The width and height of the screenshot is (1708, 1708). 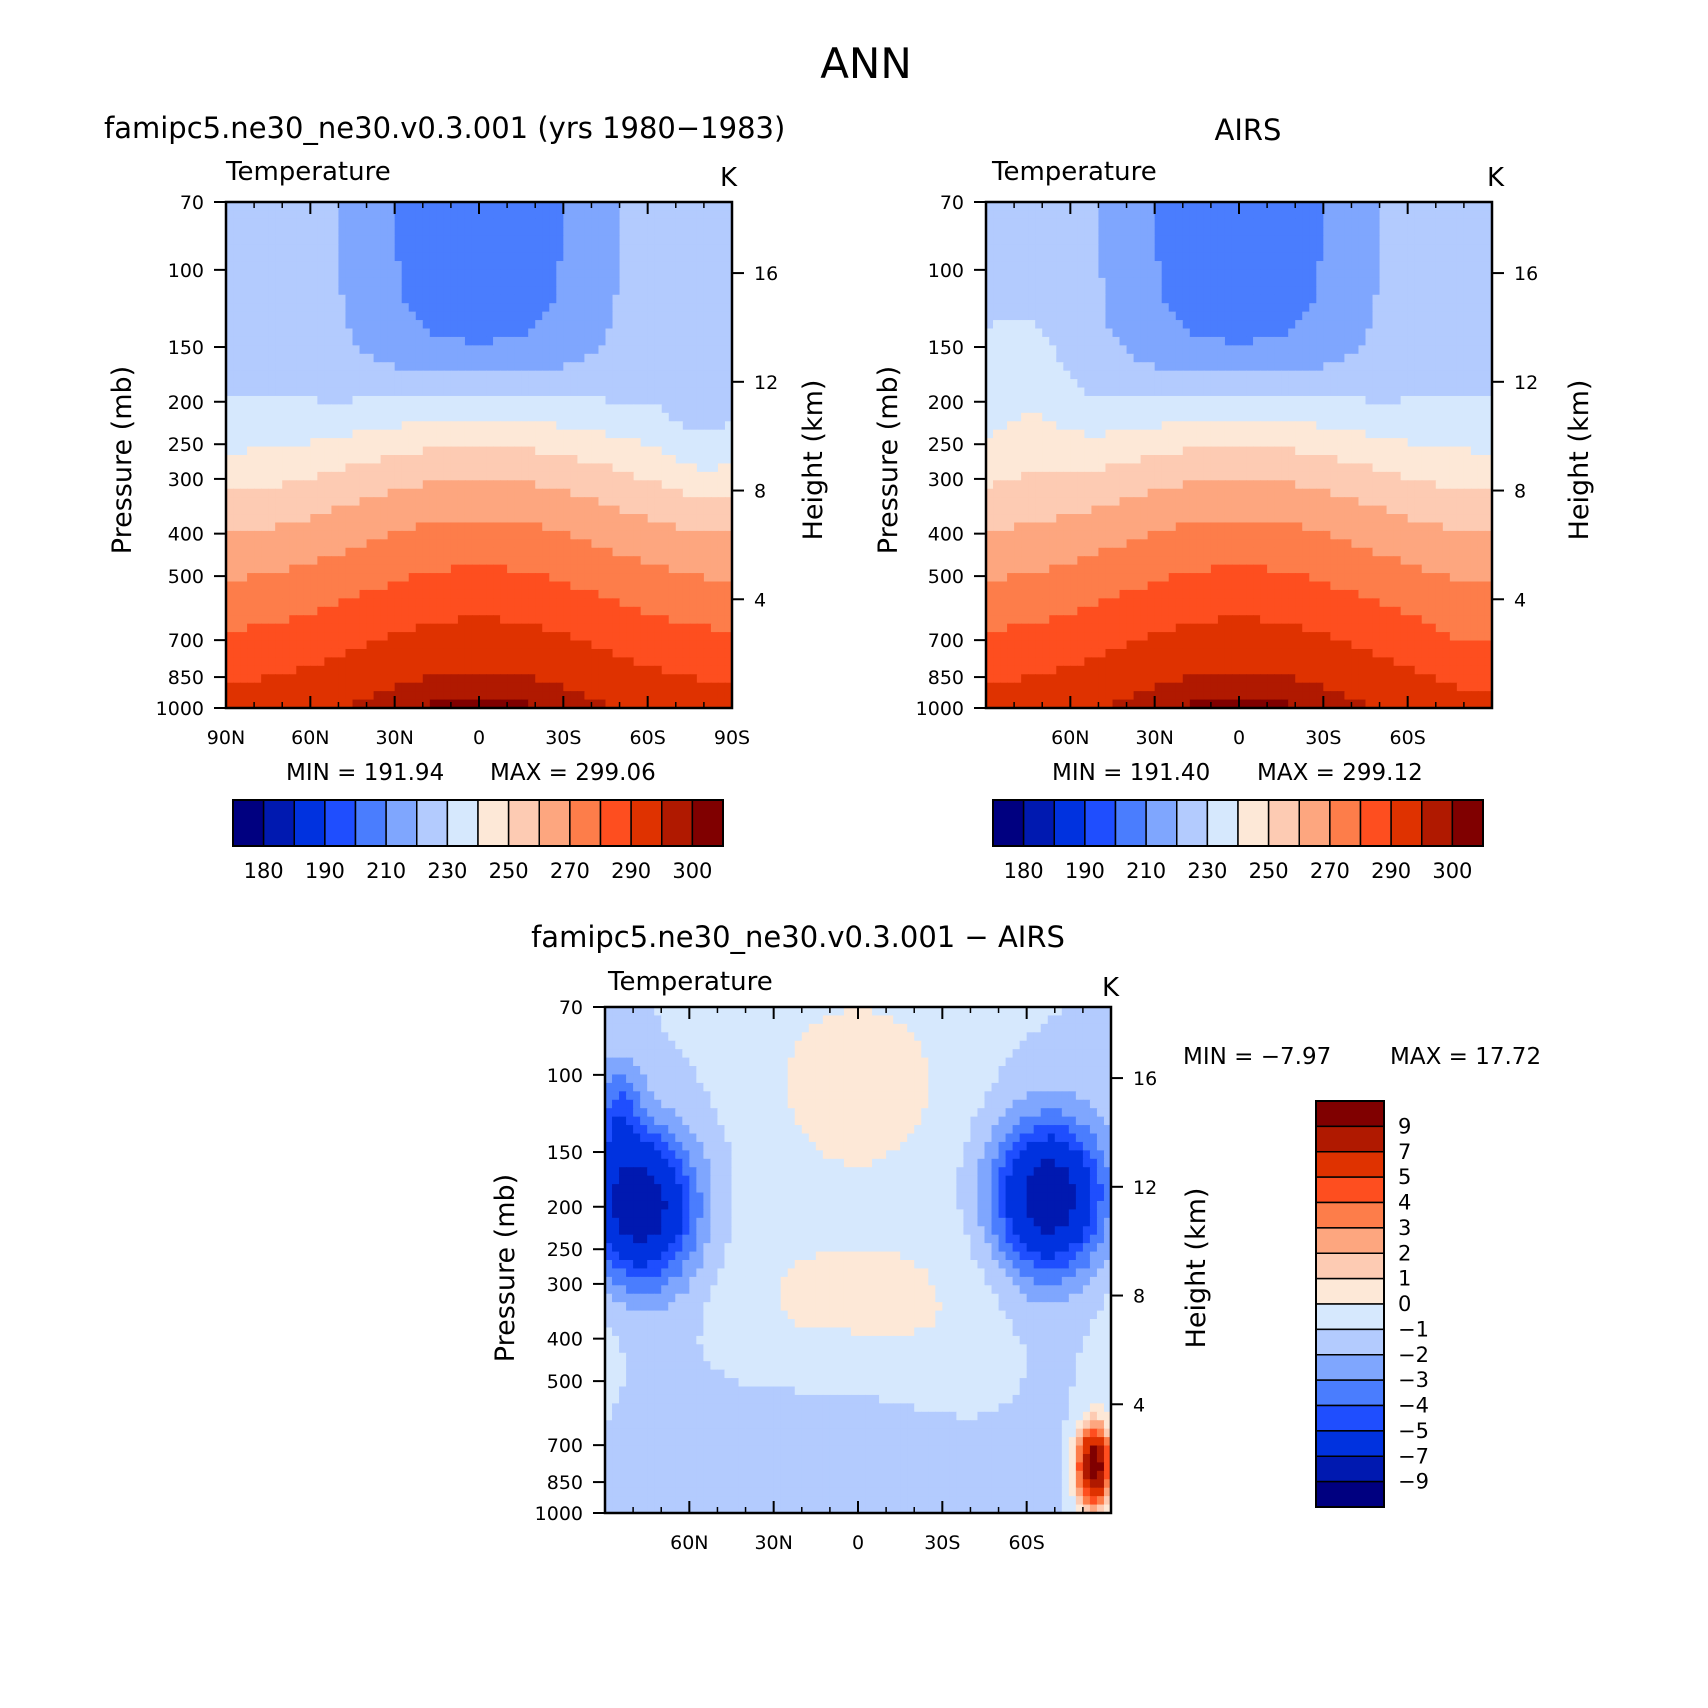 I want to click on y-tick-label: 850, so click(x=186, y=678).